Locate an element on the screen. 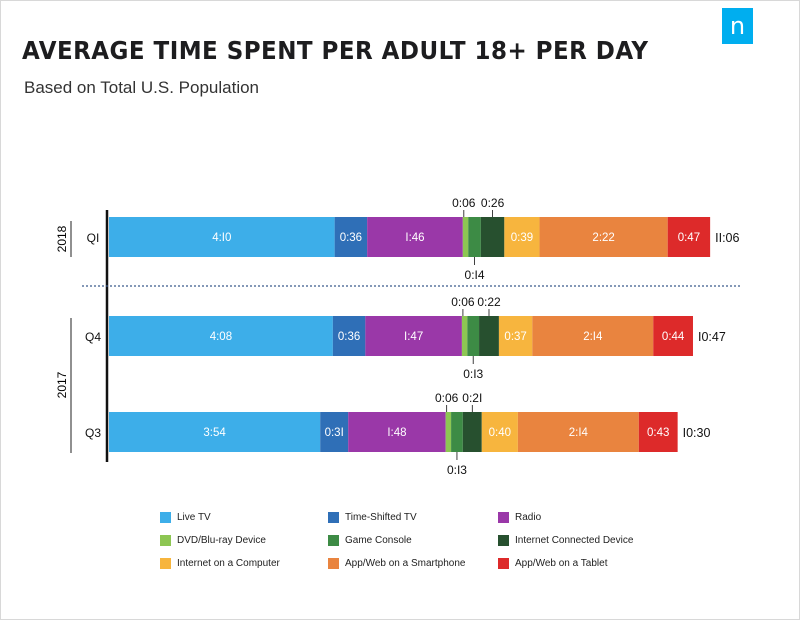 This screenshot has width=800, height=620. data-label-q3-2: I:48 is located at coordinates (396, 433).